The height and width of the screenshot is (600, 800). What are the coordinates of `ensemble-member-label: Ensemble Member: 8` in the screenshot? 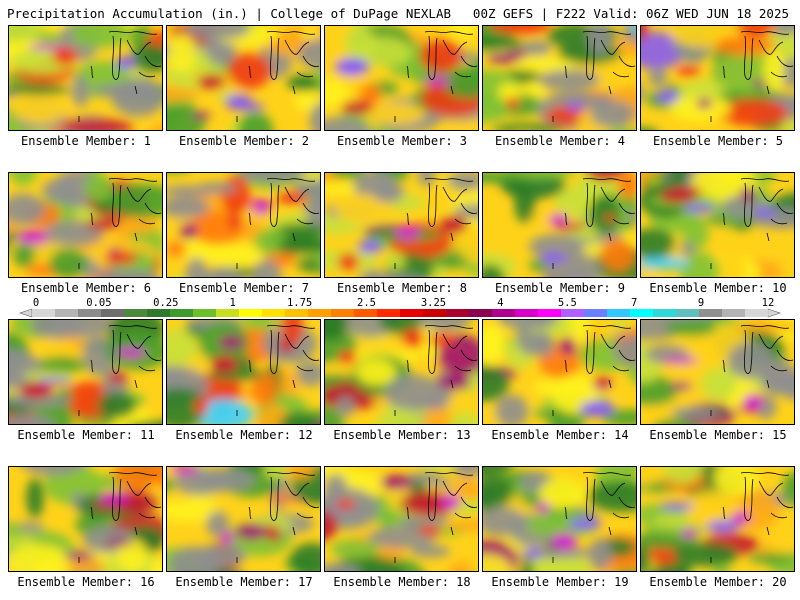 It's located at (402, 288).